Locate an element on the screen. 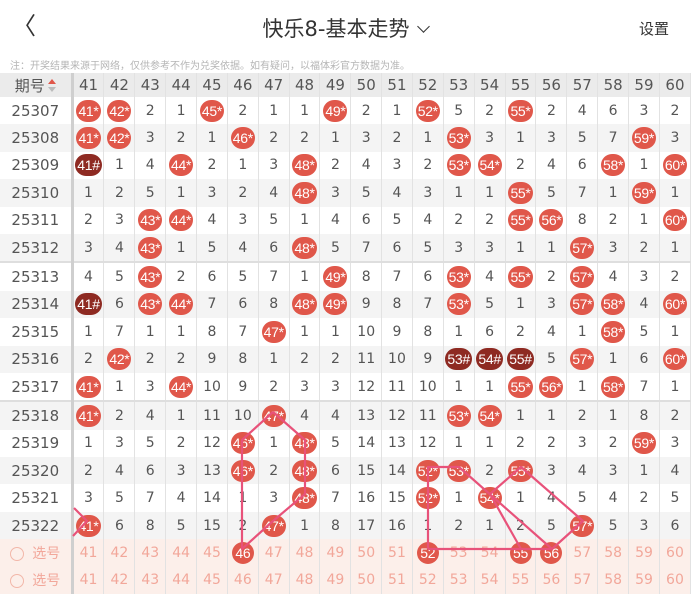 The image size is (691, 594). selected-ball: 46 is located at coordinates (242, 552).